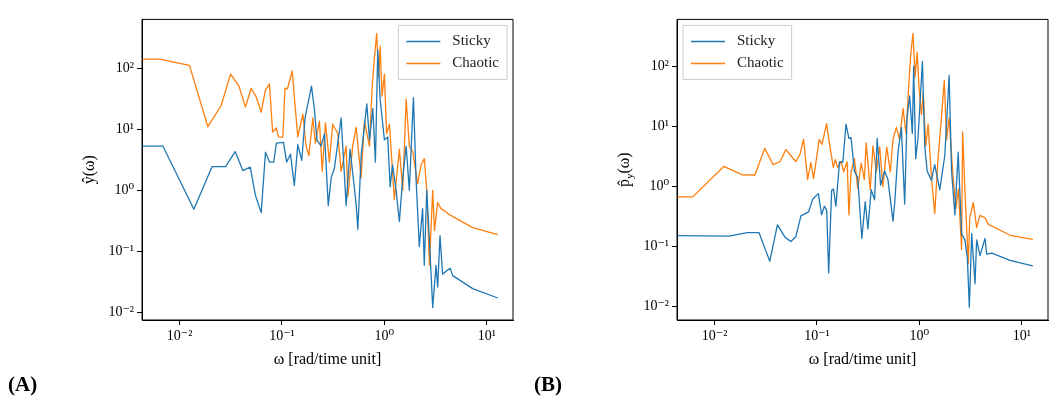 The height and width of the screenshot is (403, 1052). What do you see at coordinates (89, 170) in the screenshot?
I see `y-axis-title: ŷ(ω)` at bounding box center [89, 170].